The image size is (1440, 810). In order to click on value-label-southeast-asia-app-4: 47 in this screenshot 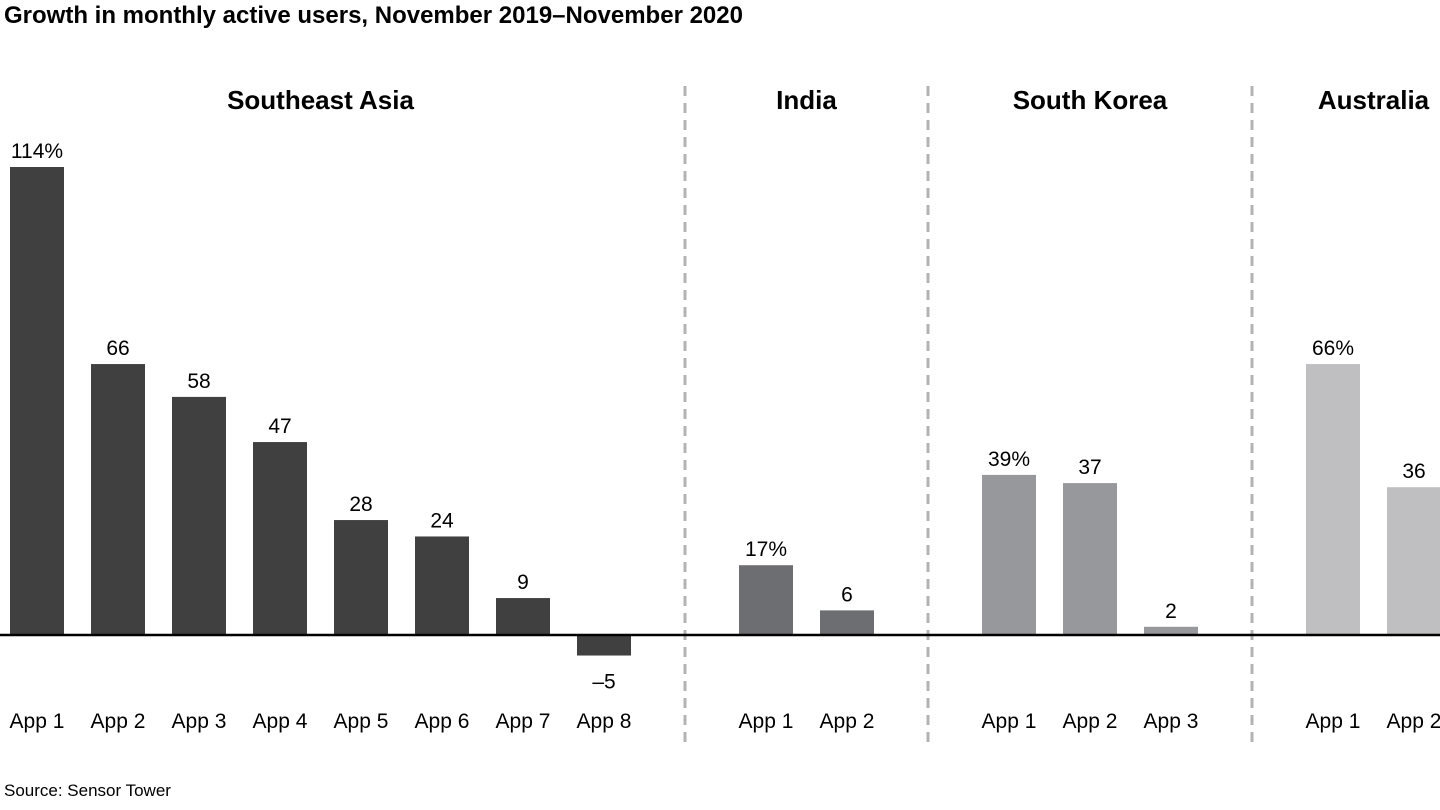, I will do `click(279, 426)`.